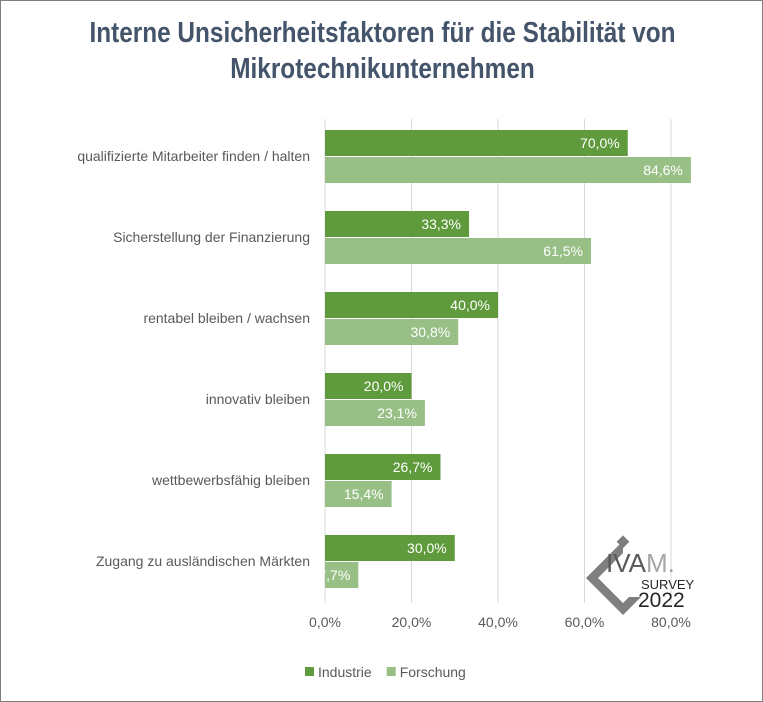 The width and height of the screenshot is (763, 702). I want to click on logo-survey: SURVEY, so click(668, 584).